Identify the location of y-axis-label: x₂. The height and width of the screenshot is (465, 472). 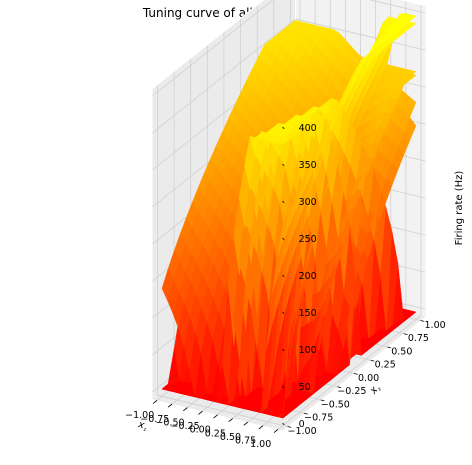
(375, 389).